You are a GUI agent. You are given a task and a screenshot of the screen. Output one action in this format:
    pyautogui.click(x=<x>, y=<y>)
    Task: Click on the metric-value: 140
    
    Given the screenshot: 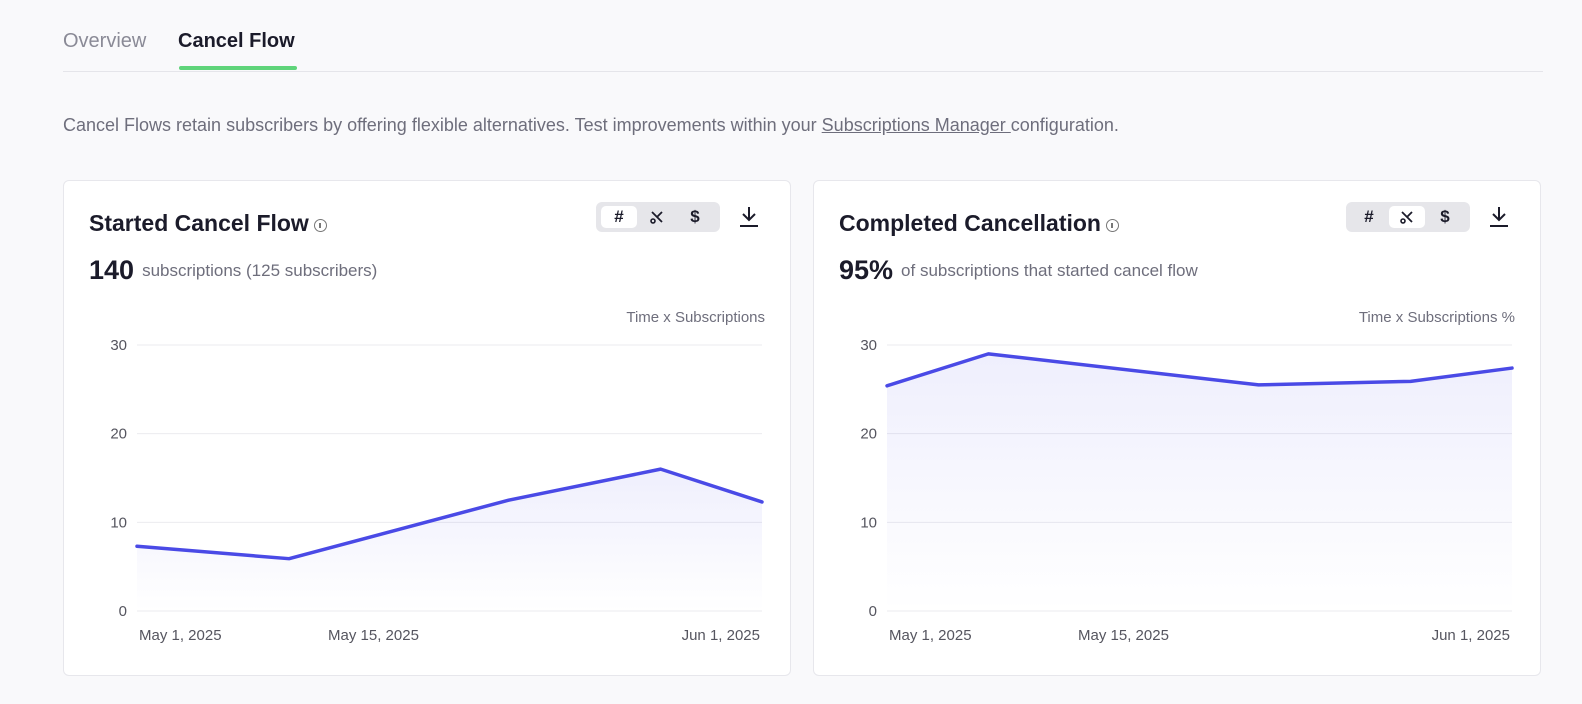 What is the action you would take?
    pyautogui.click(x=112, y=270)
    